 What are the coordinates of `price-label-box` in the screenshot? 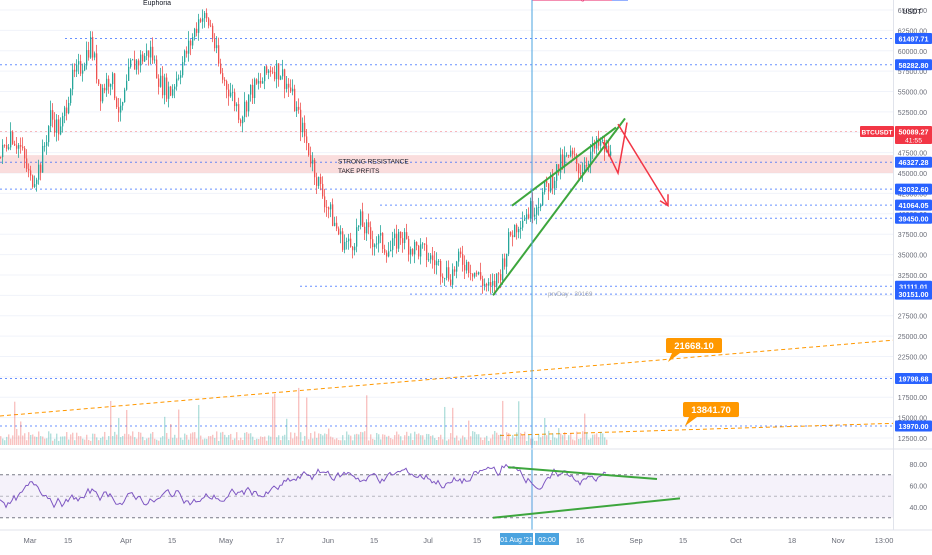 It's located at (913, 294).